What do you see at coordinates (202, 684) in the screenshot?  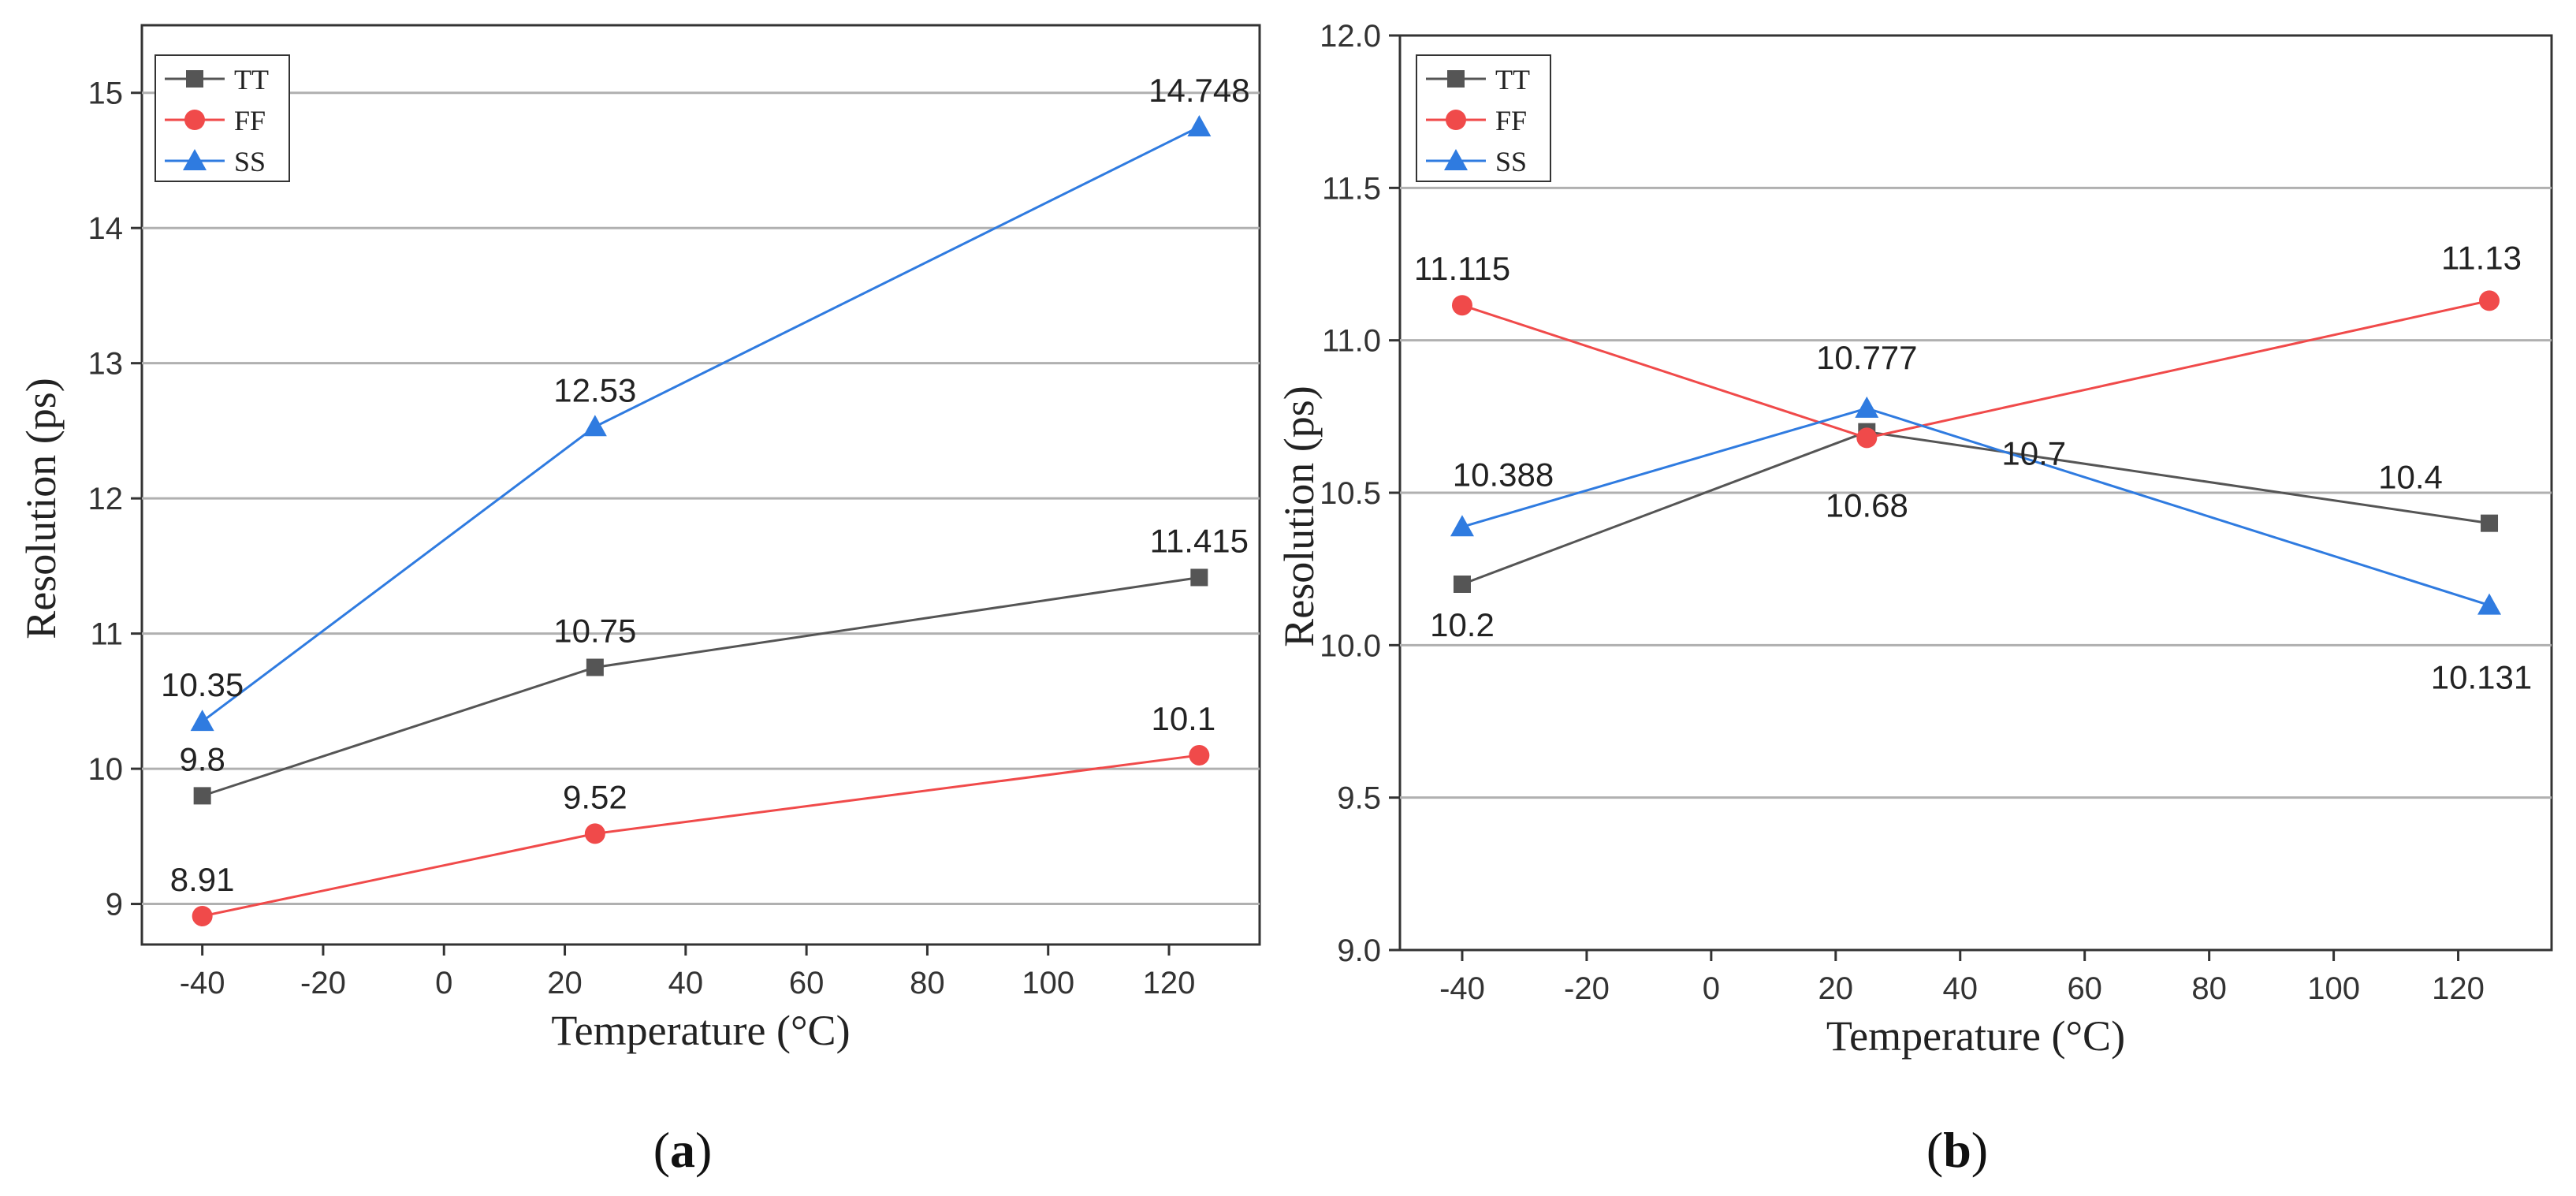 I see `data-label-ss: 10.35` at bounding box center [202, 684].